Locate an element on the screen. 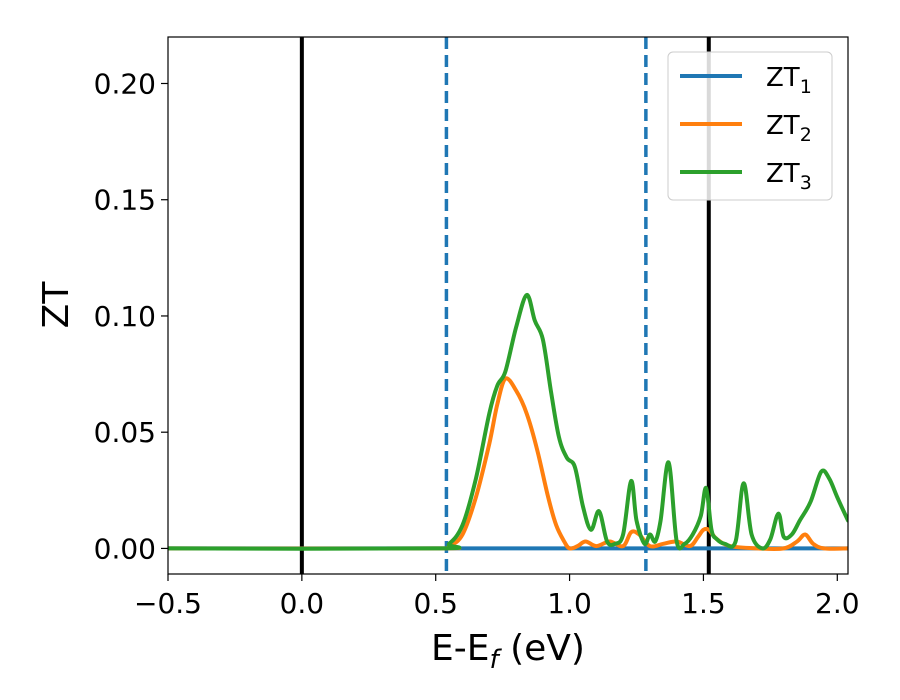  legend-label-zt3: ZT3 is located at coordinates (789, 176).